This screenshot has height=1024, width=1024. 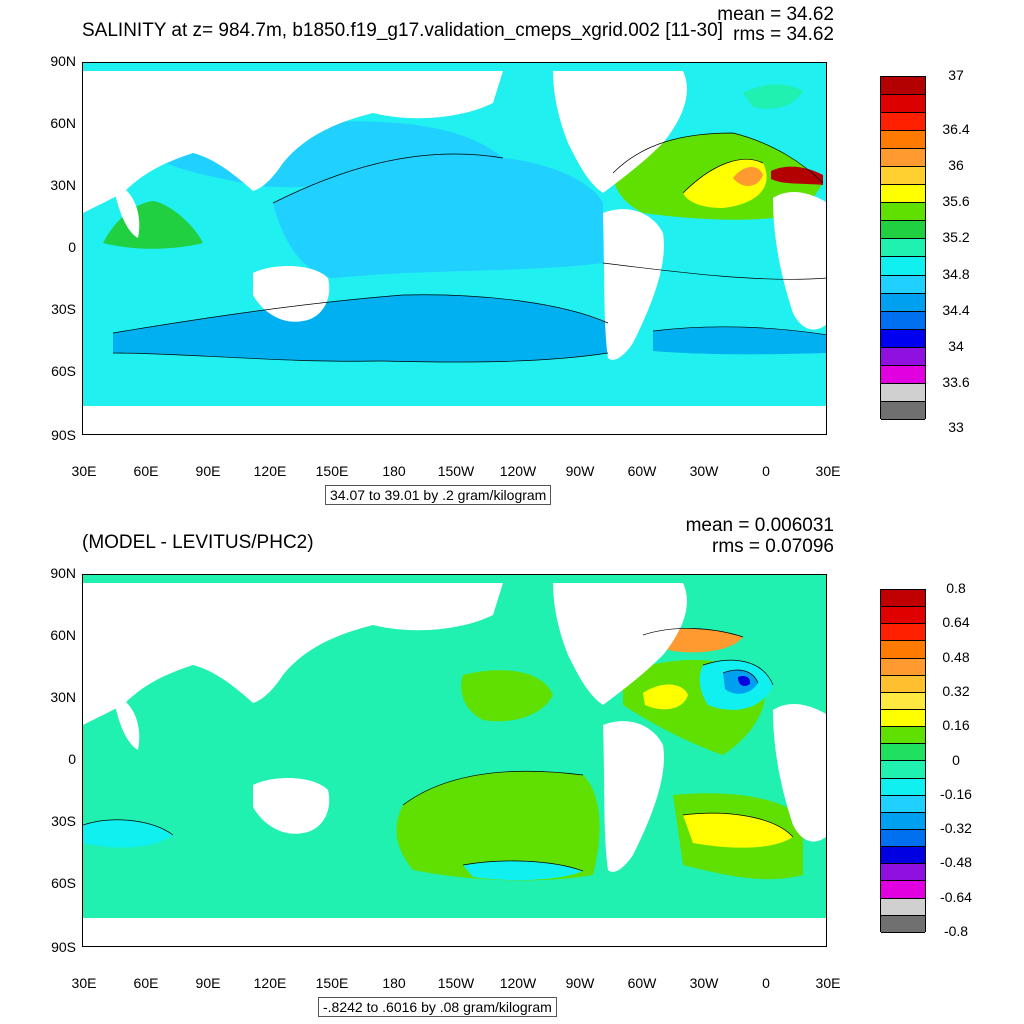 I want to click on lon-label: 30W, so click(x=704, y=471).